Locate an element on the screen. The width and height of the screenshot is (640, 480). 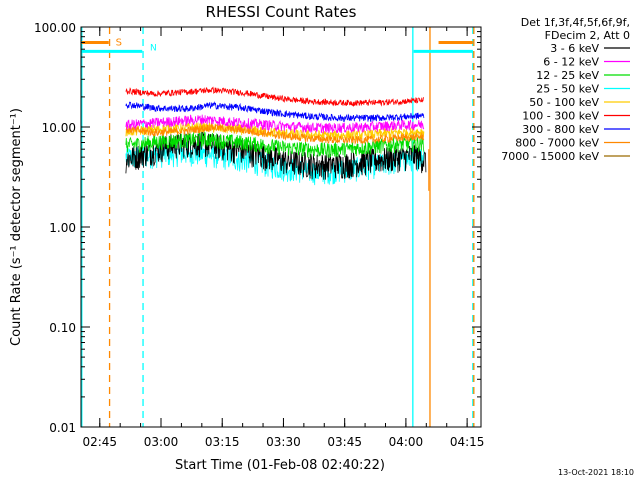
series-line-6-to-12kev is located at coordinates (275, 124).